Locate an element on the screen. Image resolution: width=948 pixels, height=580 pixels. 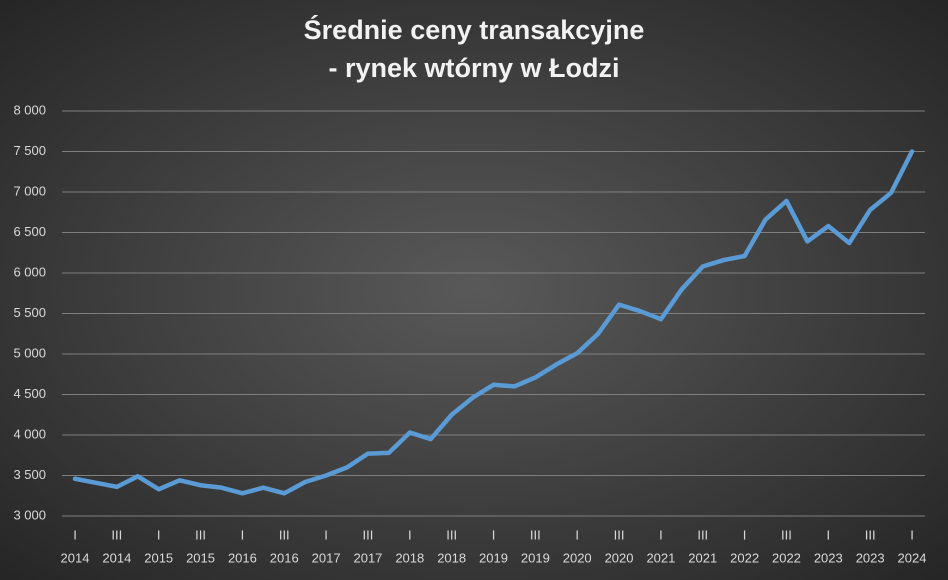
y-tick-label: 8 000 is located at coordinates (29, 109).